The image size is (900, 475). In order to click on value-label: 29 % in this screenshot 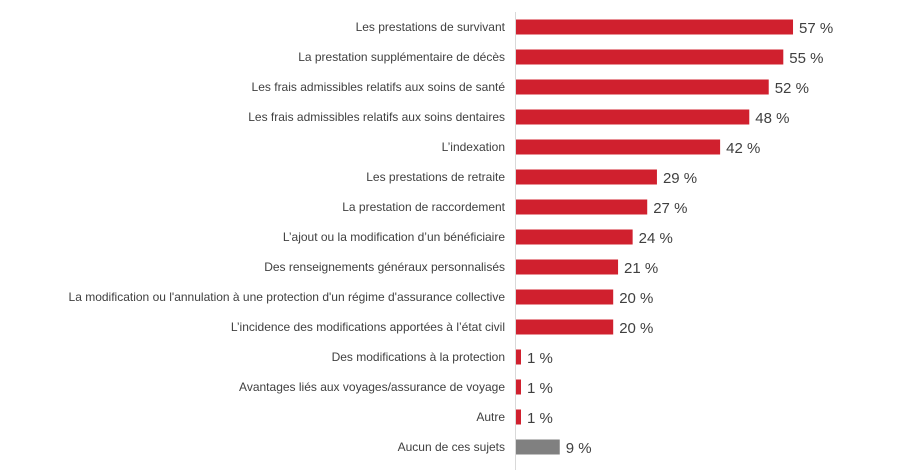, I will do `click(680, 178)`.